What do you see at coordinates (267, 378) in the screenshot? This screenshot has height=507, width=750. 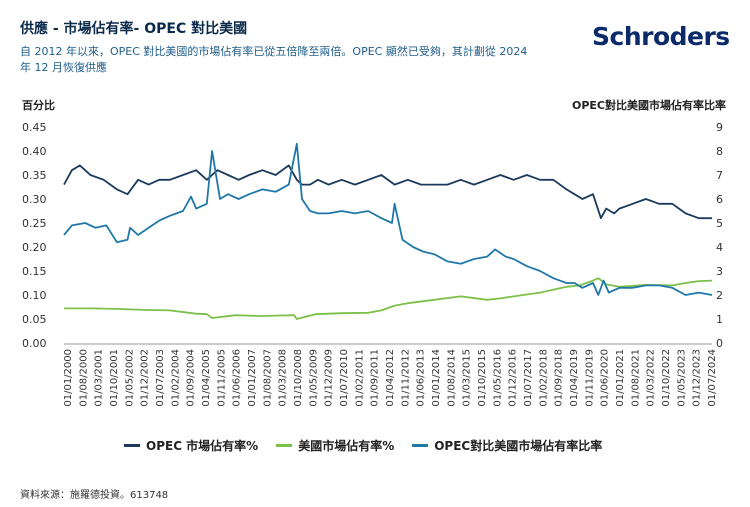 I see `x-tick-label: 01/08/2007` at bounding box center [267, 378].